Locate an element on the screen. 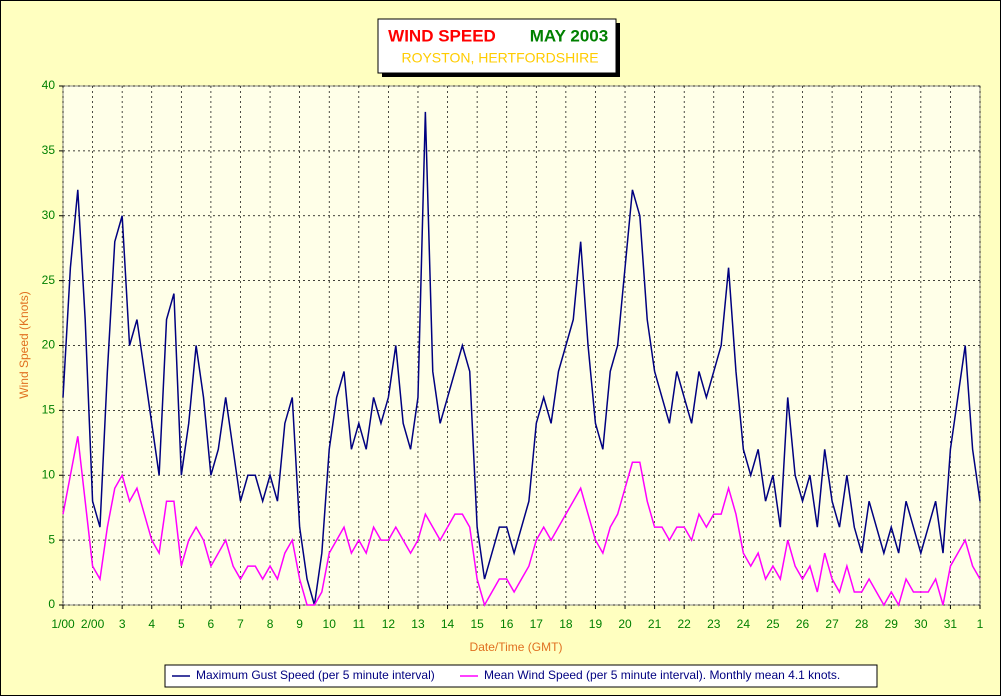 The width and height of the screenshot is (1001, 696). x-tick-label: 3 is located at coordinates (122, 624).